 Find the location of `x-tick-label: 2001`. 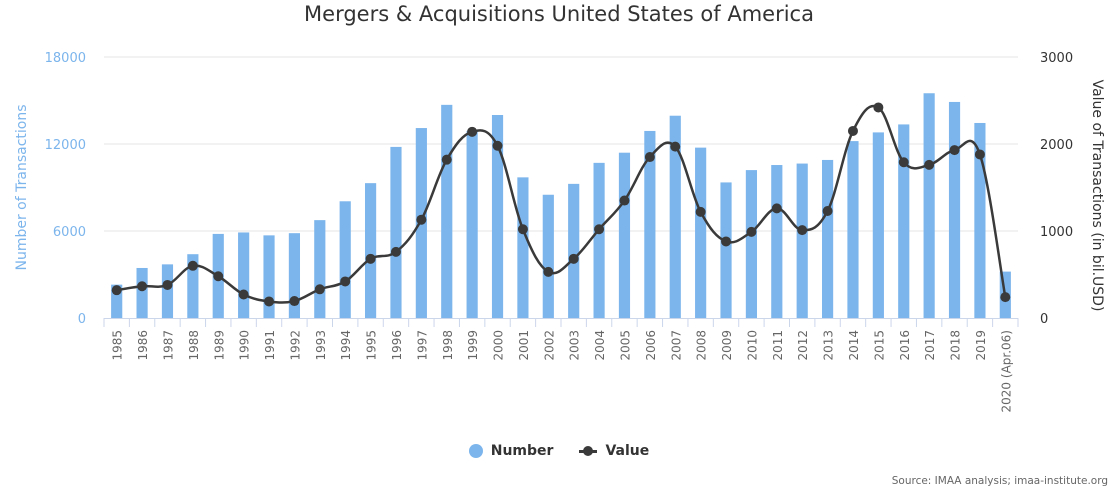

x-tick-label: 2001 is located at coordinates (524, 345).